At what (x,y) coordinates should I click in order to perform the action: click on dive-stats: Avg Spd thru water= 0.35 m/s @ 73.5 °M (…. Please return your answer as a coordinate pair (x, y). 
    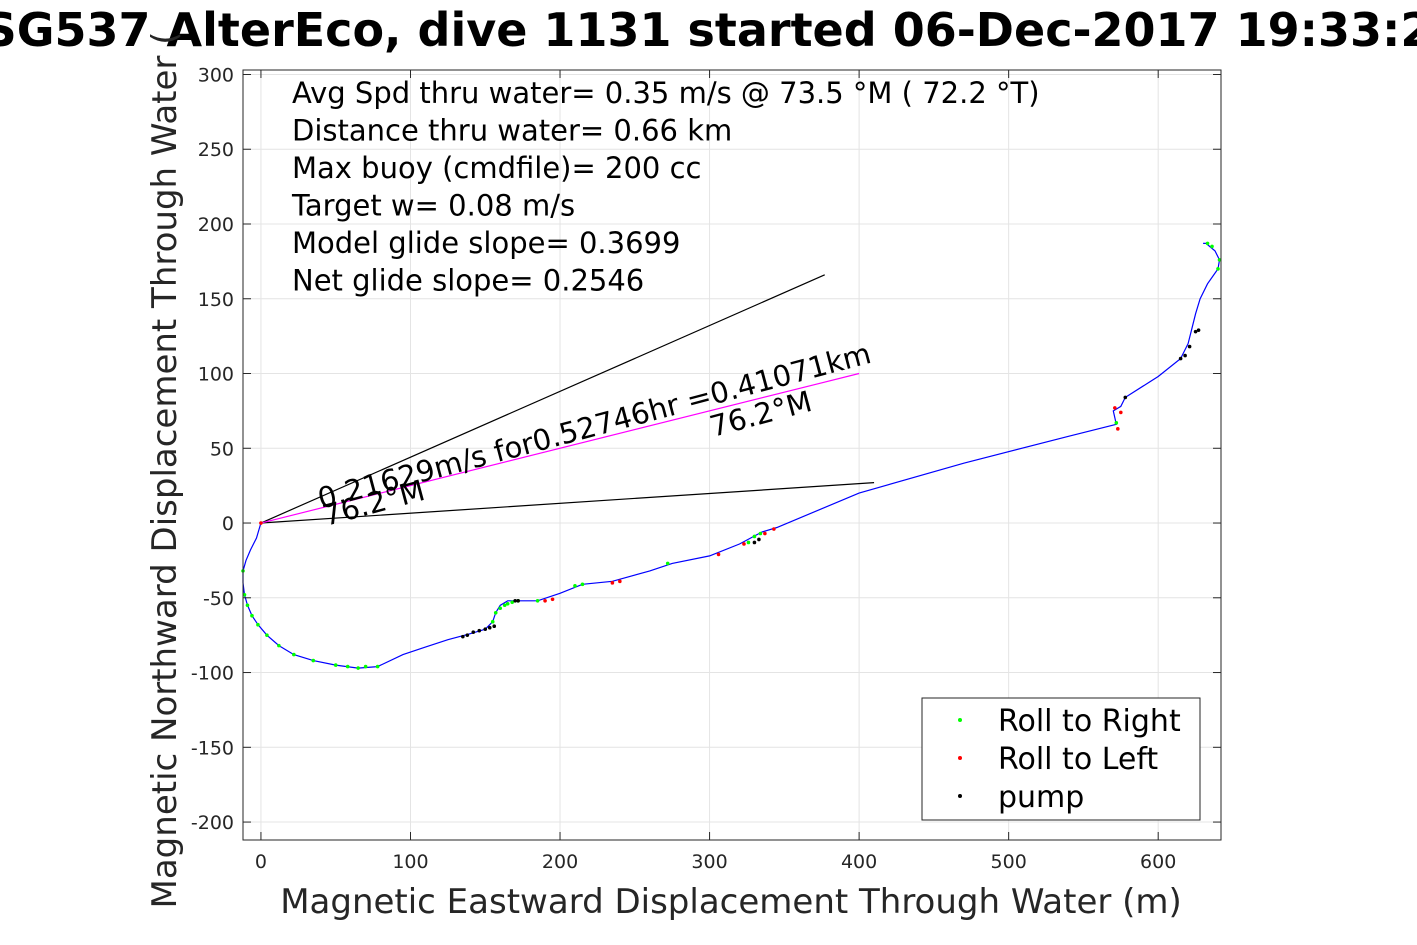
    Looking at the image, I should click on (665, 187).